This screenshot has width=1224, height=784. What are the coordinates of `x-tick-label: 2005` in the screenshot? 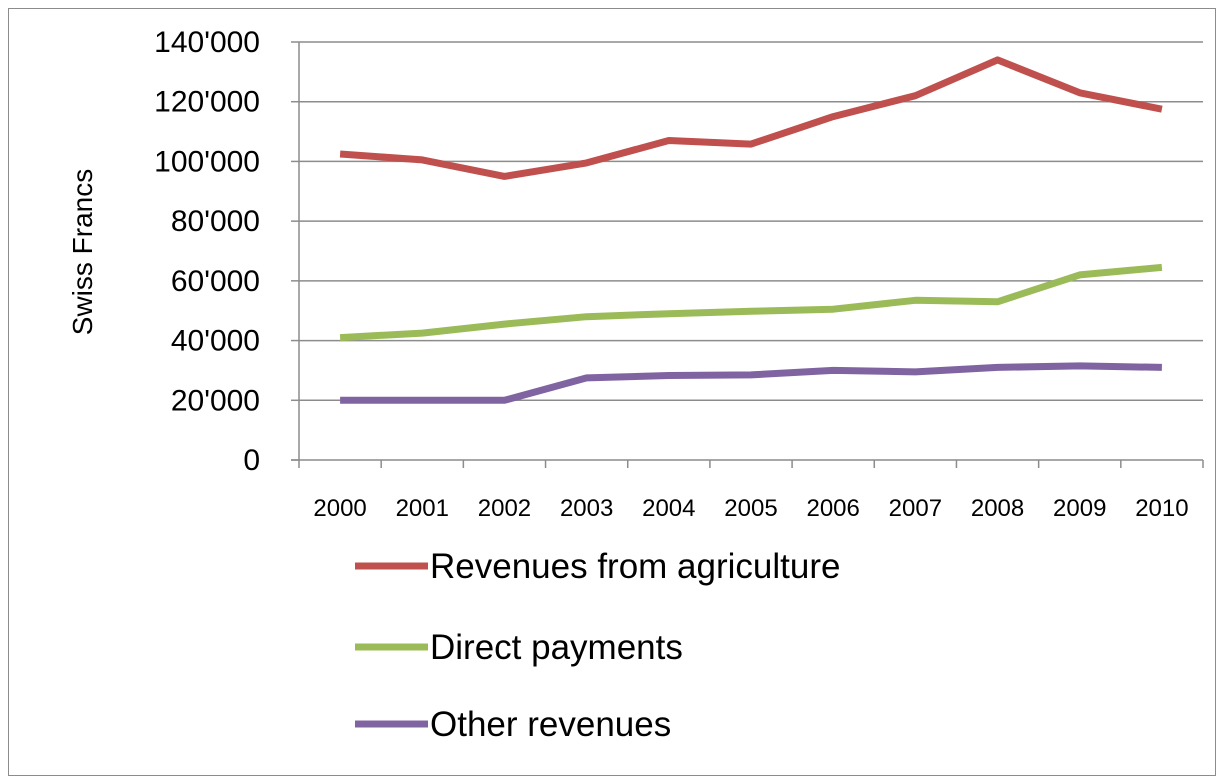 It's located at (750, 508).